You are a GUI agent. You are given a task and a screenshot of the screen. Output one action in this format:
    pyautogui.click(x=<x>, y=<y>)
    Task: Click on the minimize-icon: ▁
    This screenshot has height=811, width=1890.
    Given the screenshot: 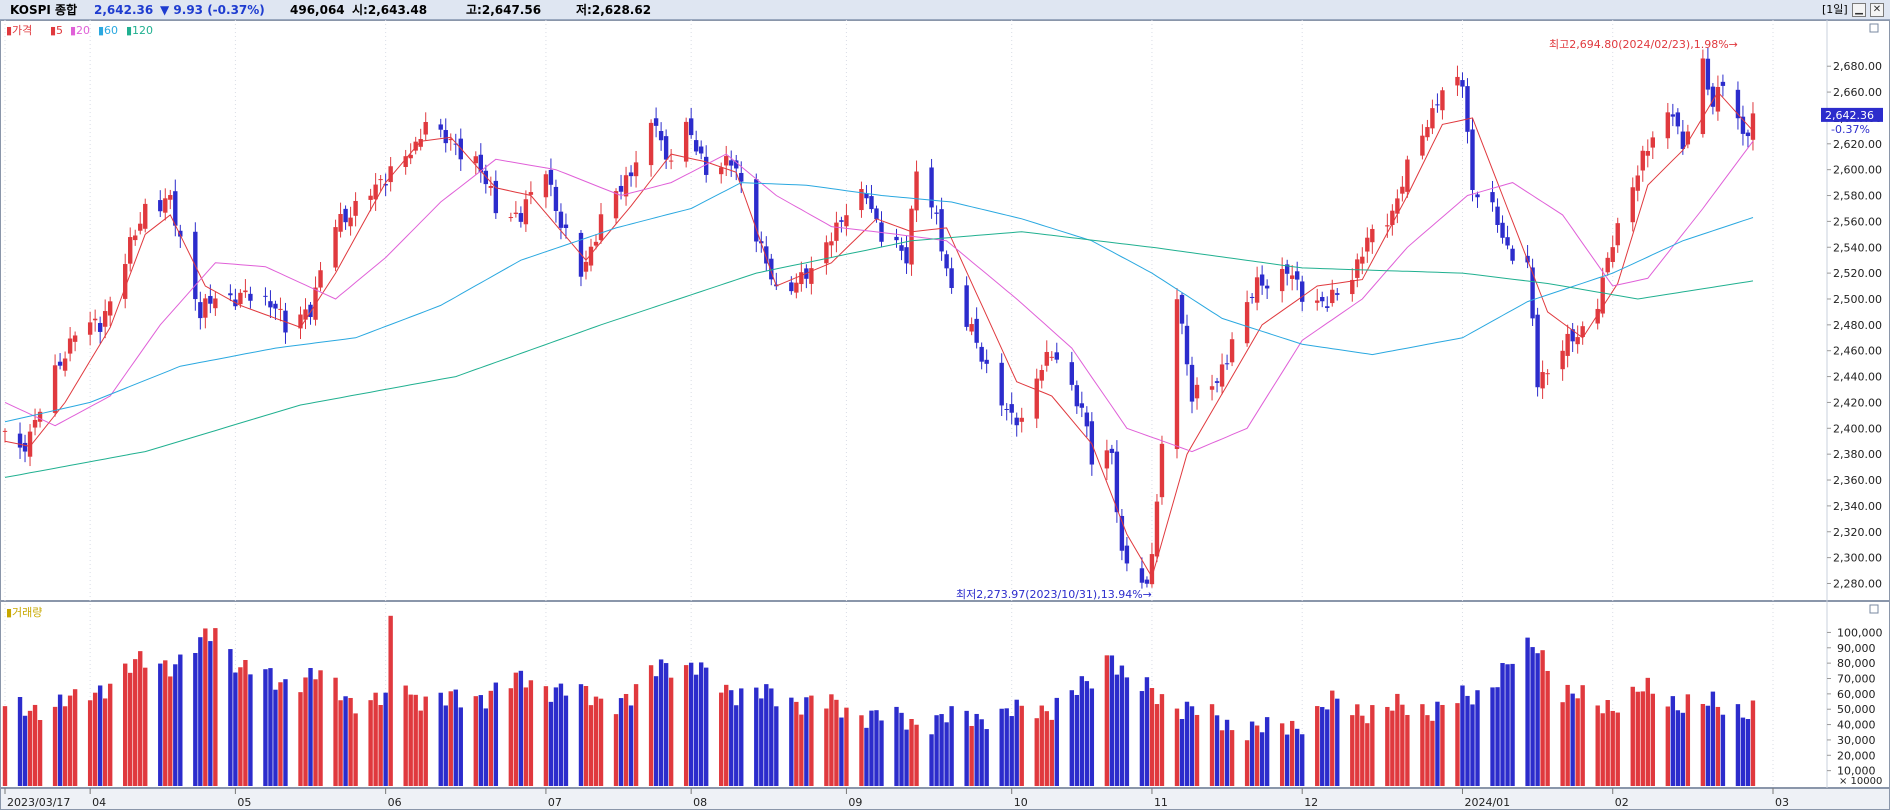 What is the action you would take?
    pyautogui.click(x=1859, y=10)
    